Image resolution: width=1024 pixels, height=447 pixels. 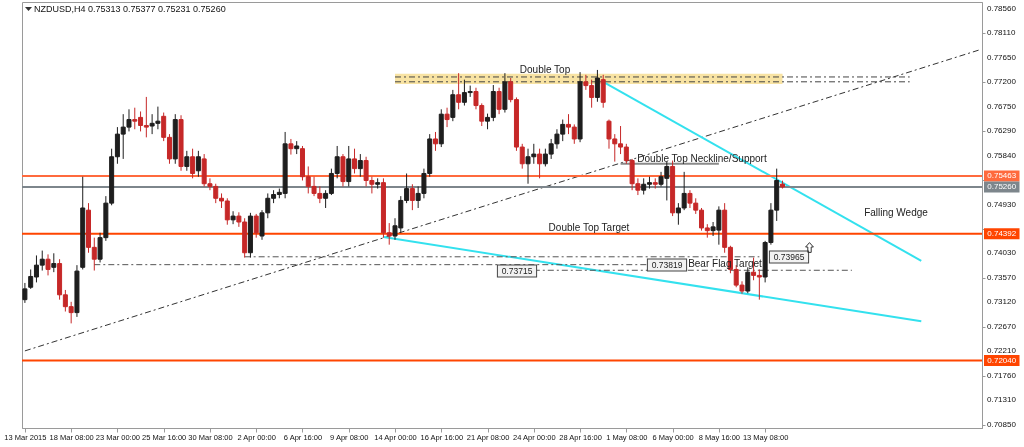 What do you see at coordinates (1002, 82) in the screenshot?
I see `y-tick-label: 0.77200` at bounding box center [1002, 82].